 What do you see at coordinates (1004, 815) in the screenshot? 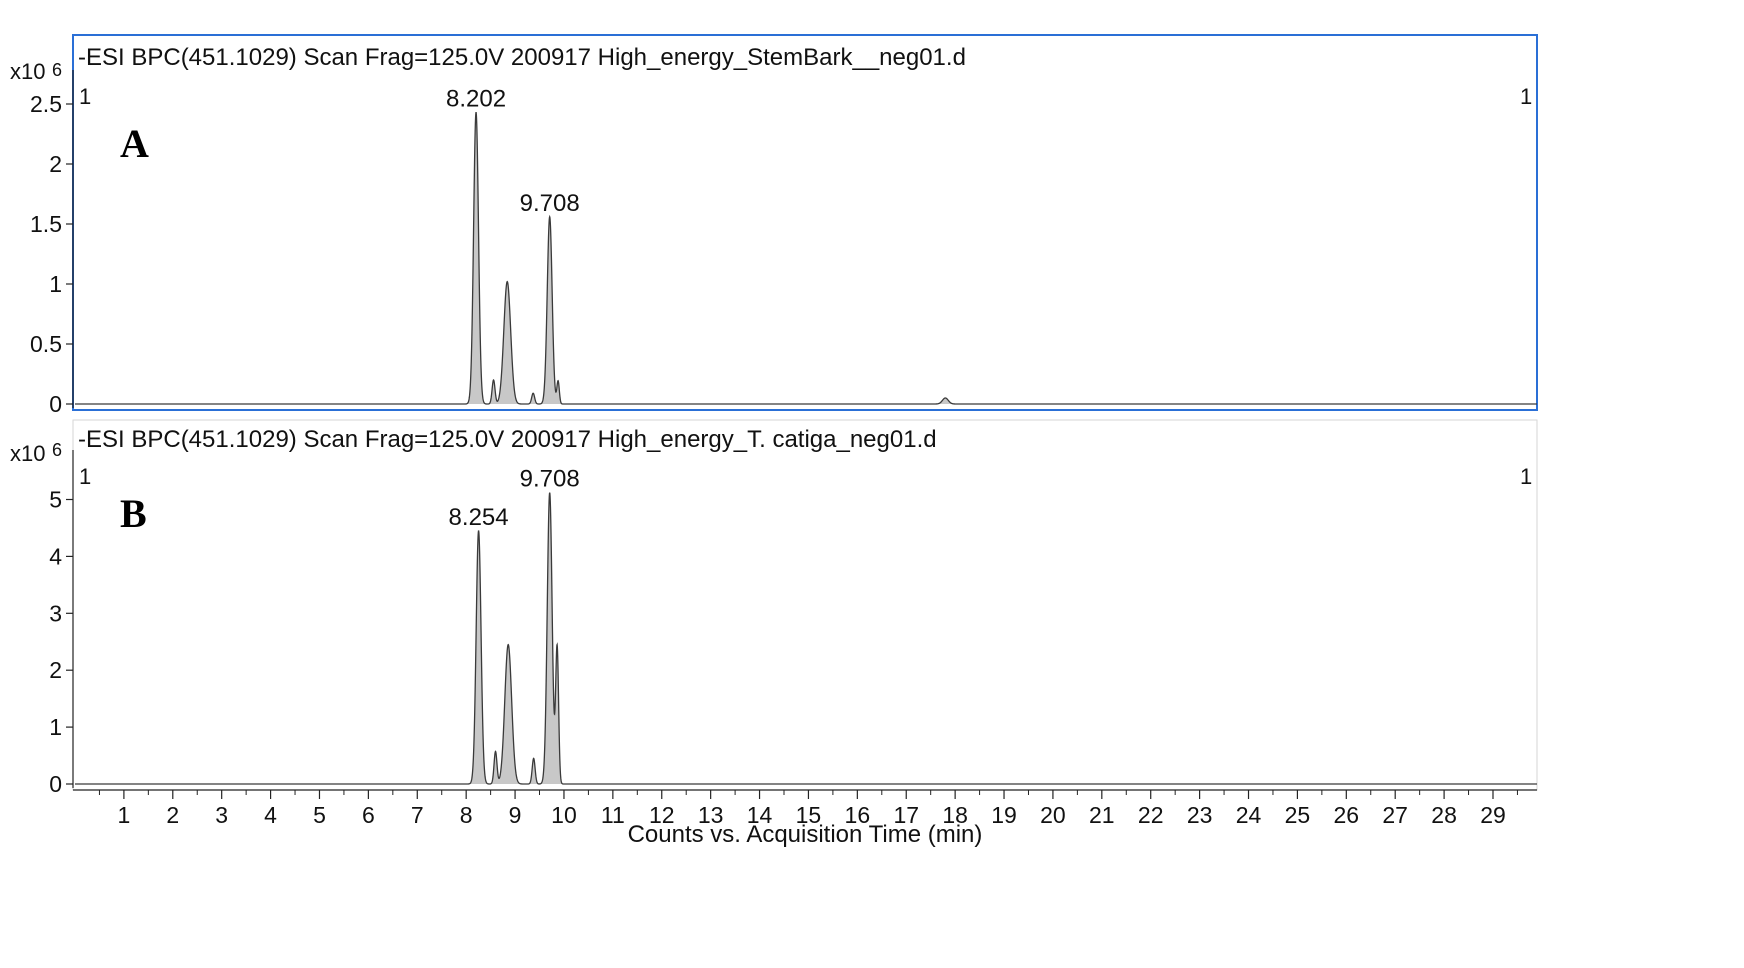
I see `x-tick-label: 19` at bounding box center [1004, 815].